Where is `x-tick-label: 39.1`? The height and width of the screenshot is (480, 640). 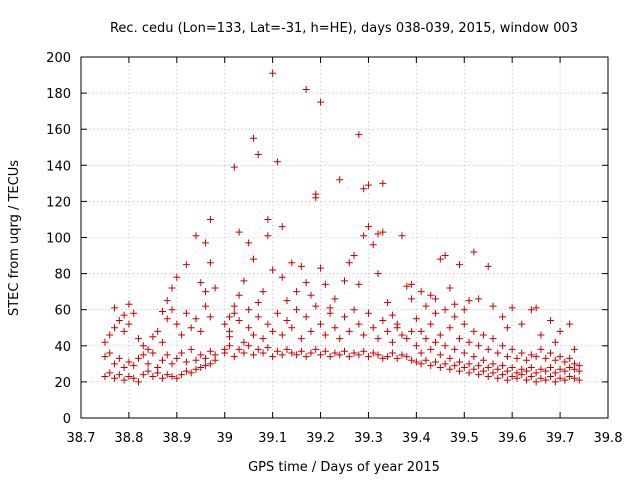 x-tick-label: 39.1 is located at coordinates (272, 438).